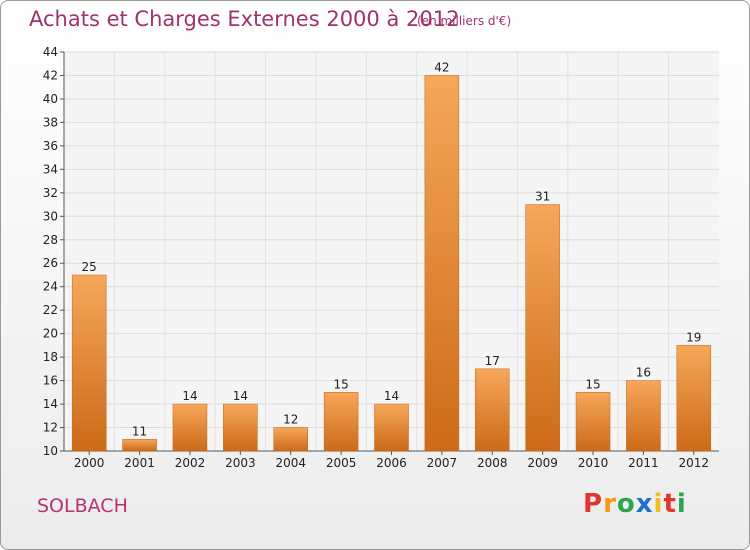 Image resolution: width=750 pixels, height=550 pixels. What do you see at coordinates (89, 267) in the screenshot?
I see `data-label: 25` at bounding box center [89, 267].